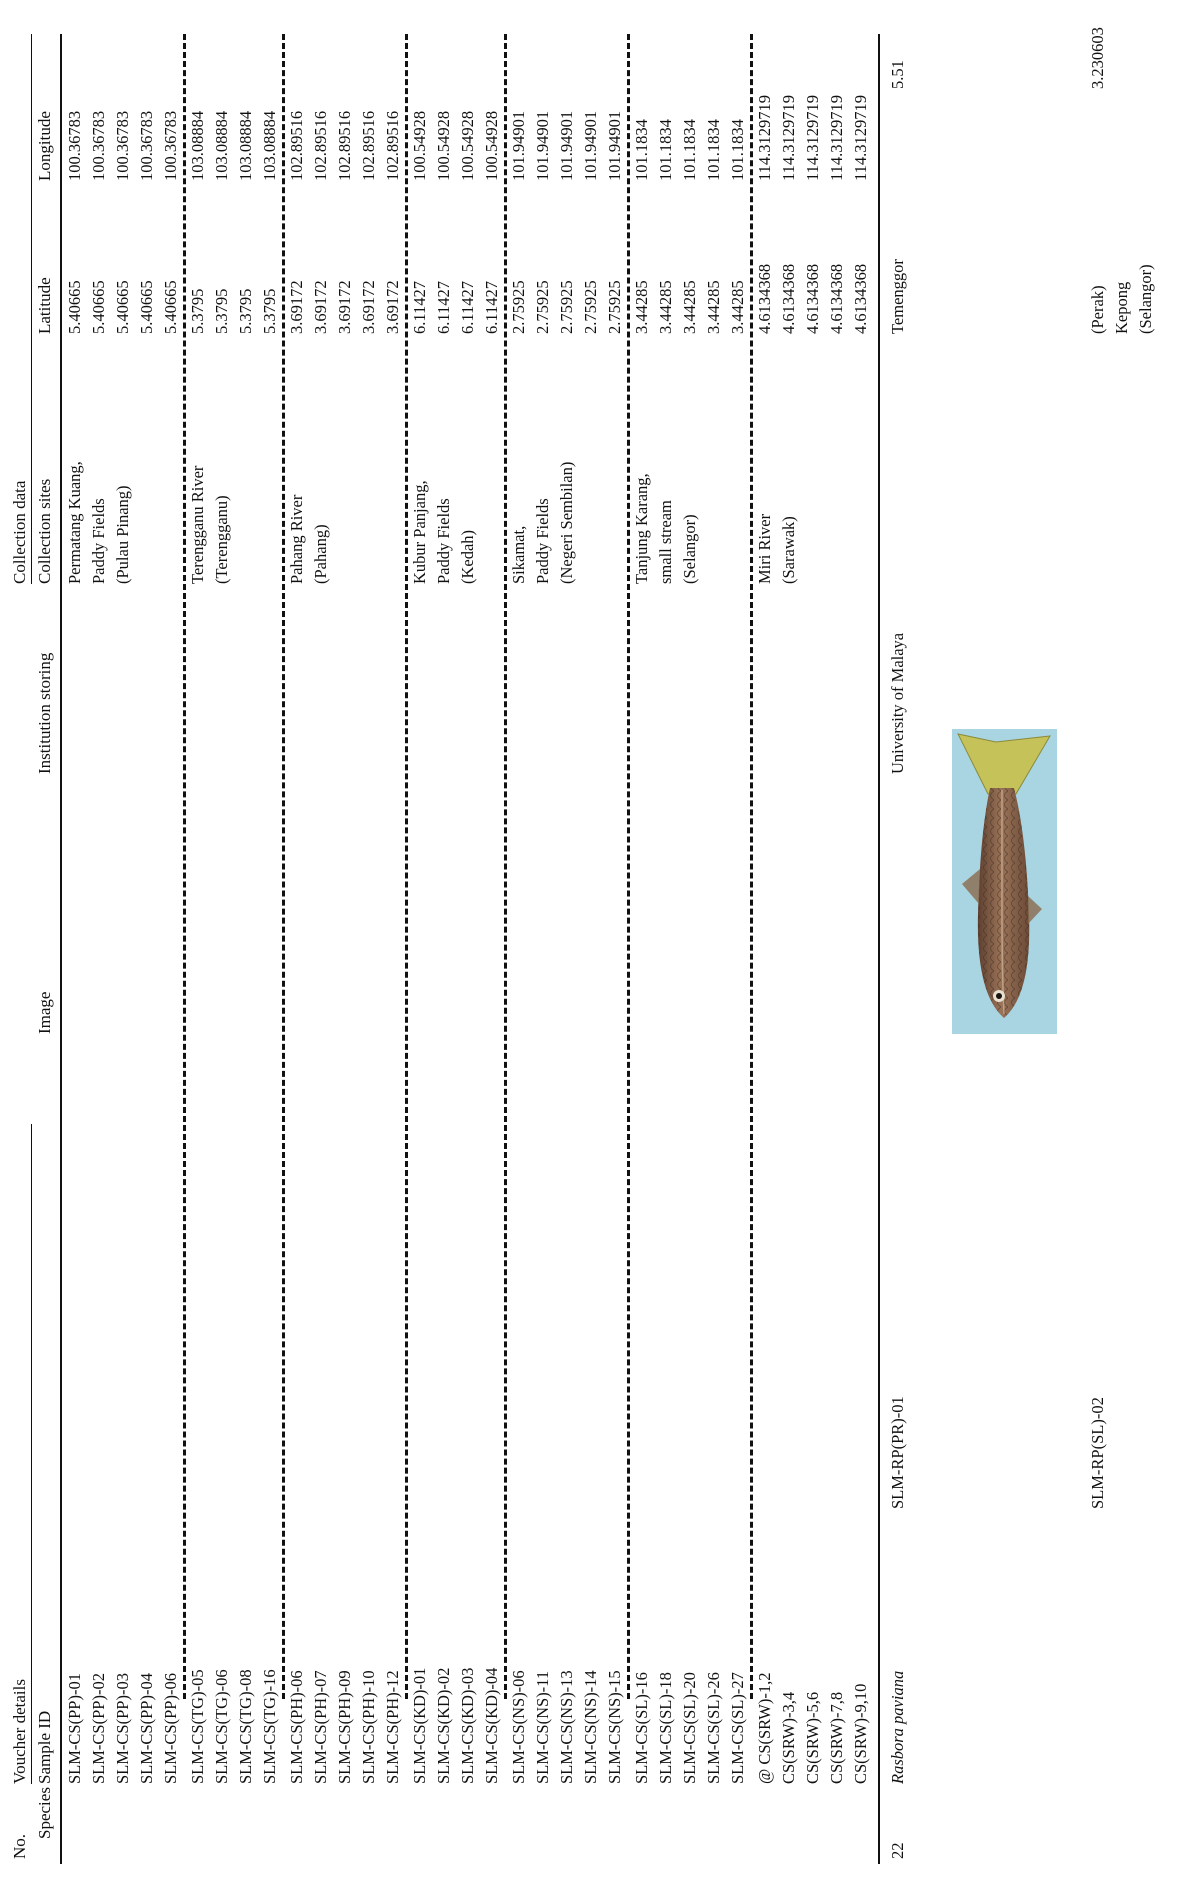  I want to click on sample-id: CS(SRW)-5,6, so click(812, 1737).